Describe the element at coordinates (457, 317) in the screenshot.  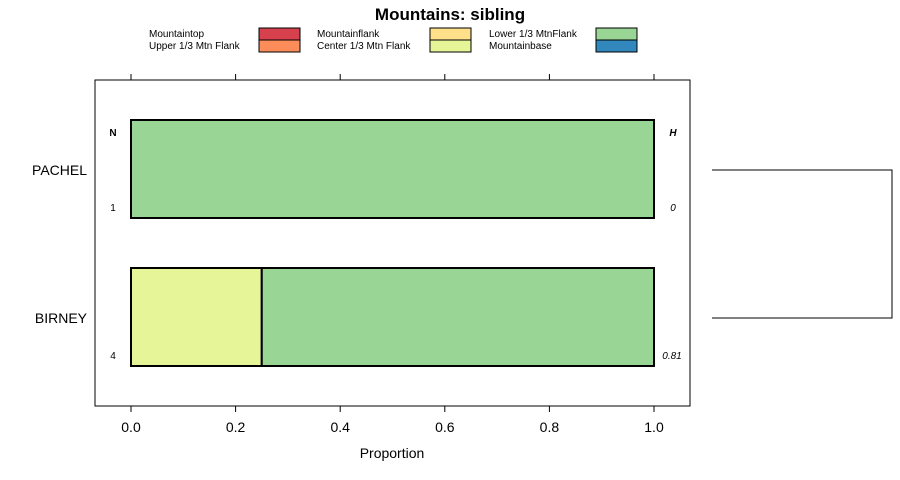
I see `bar-birney-lower-1-3-mtnflank` at that location.